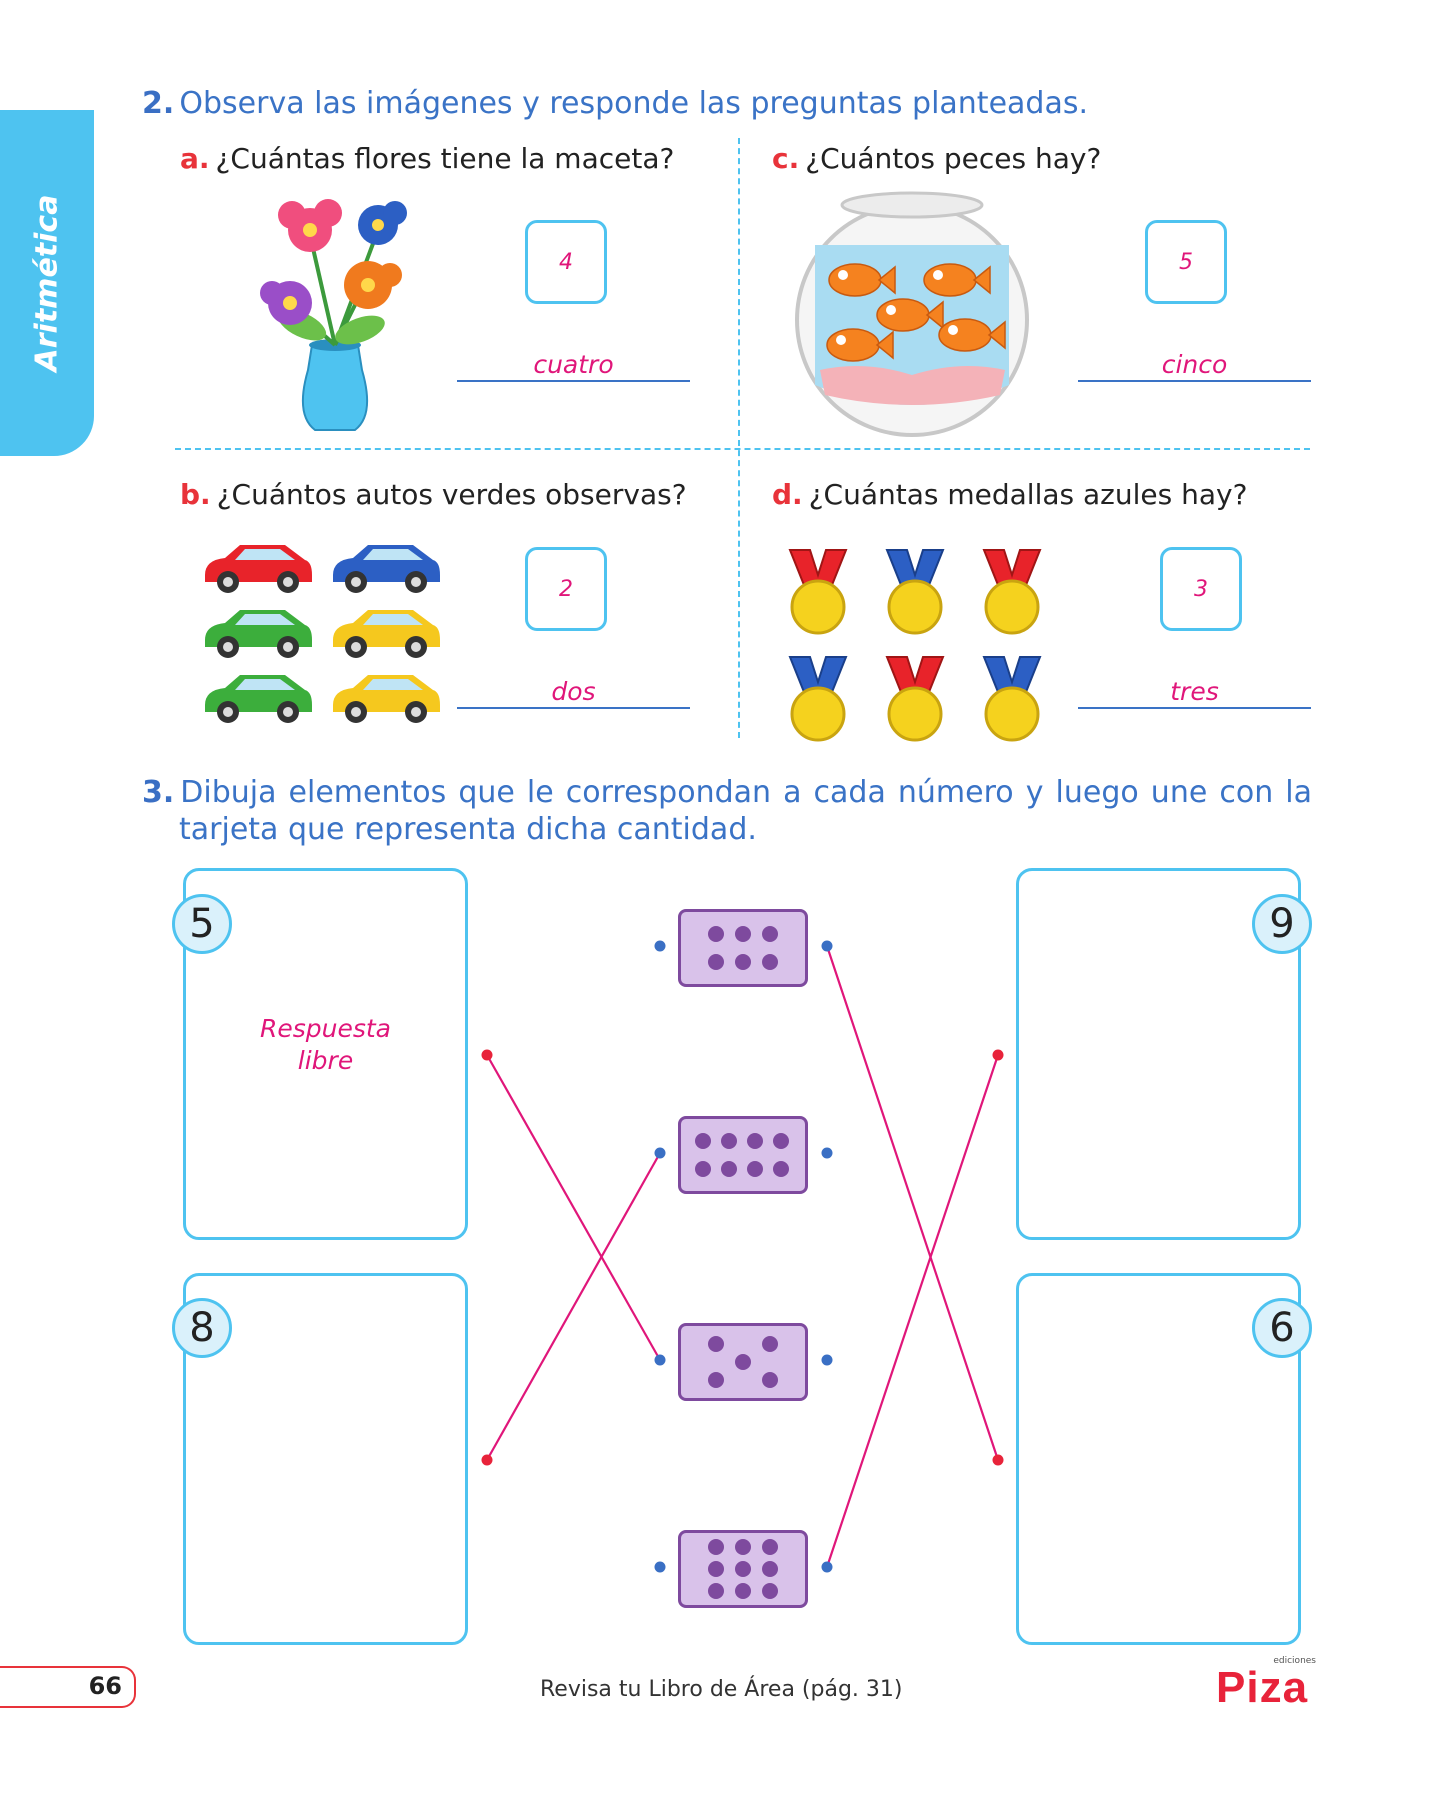 The image size is (1452, 1800). Describe the element at coordinates (322, 634) in the screenshot. I see `cars-illustration` at that location.